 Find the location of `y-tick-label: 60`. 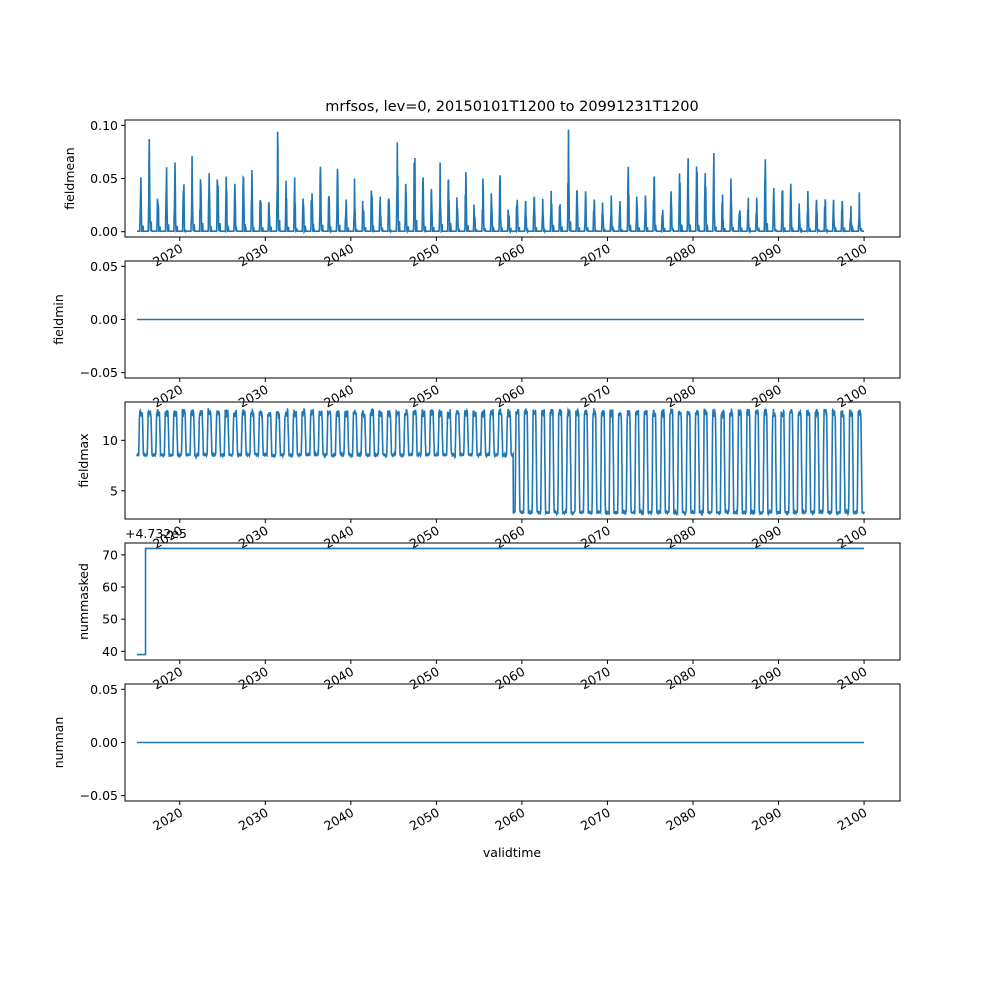

y-tick-label: 60 is located at coordinates (110, 587).